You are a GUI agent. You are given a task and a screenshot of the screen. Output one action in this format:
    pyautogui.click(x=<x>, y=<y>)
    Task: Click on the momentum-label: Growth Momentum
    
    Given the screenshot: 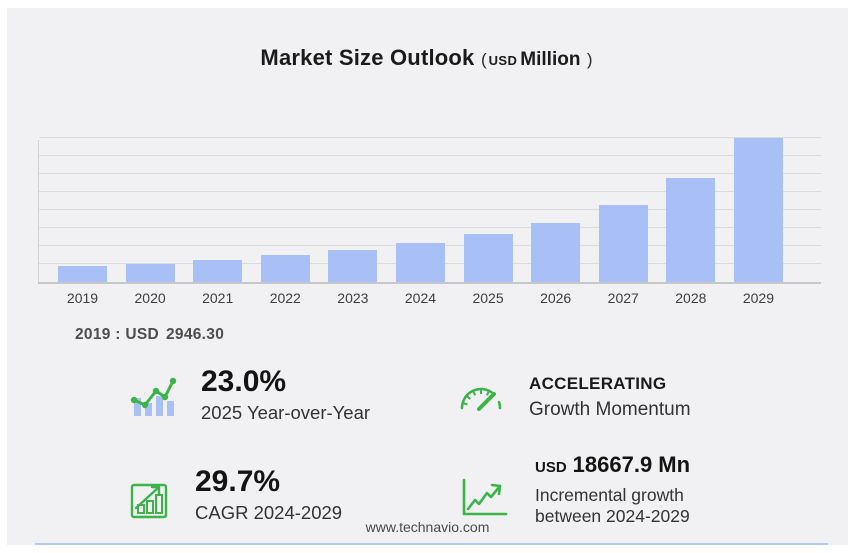 What is the action you would take?
    pyautogui.click(x=610, y=409)
    